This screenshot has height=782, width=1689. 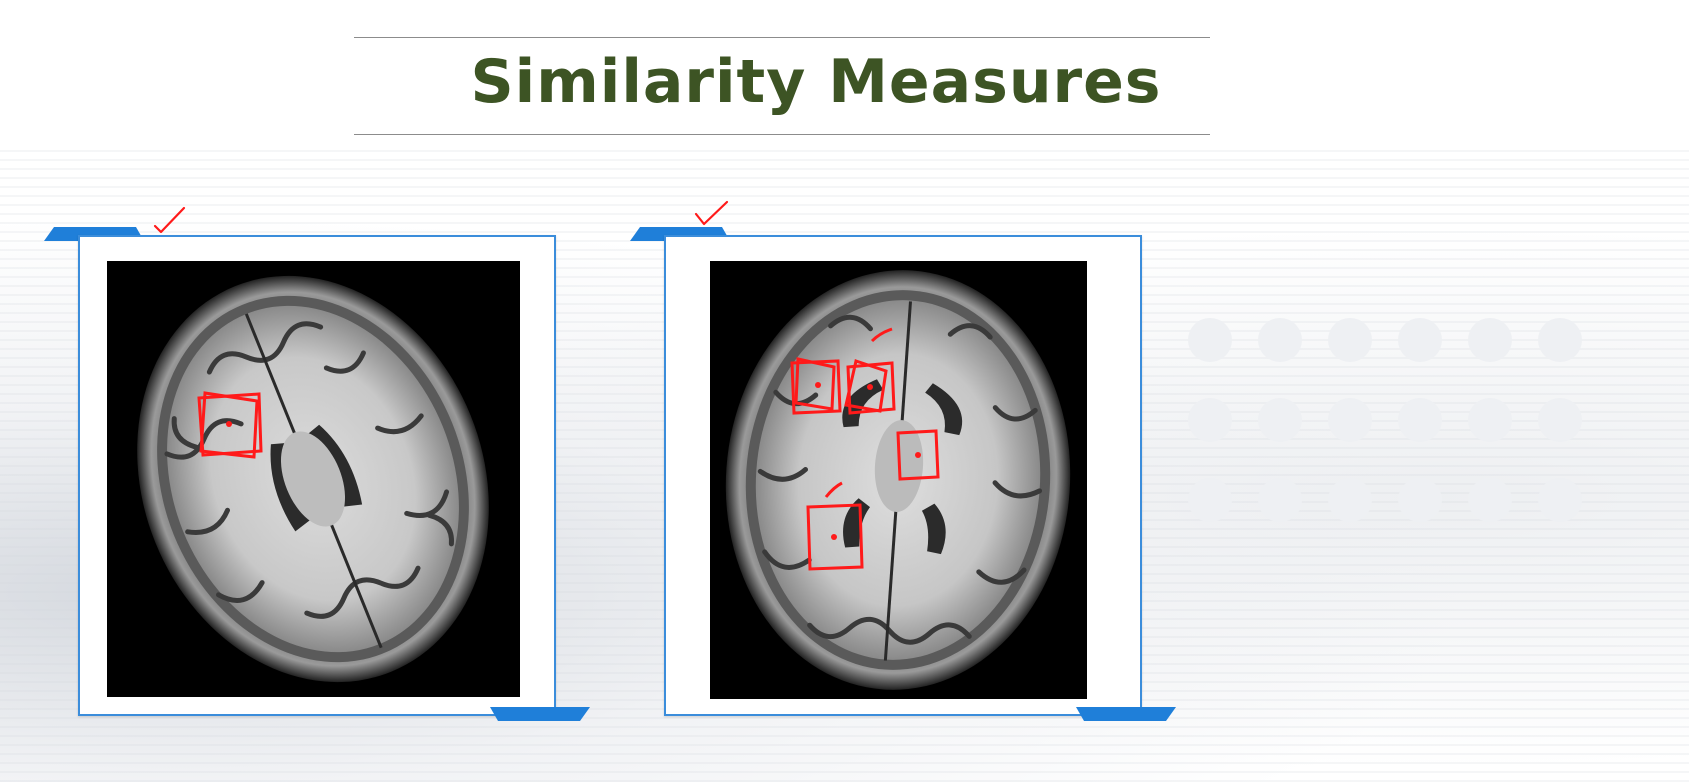 I want to click on brain-mri-scan-right, so click(x=898, y=480).